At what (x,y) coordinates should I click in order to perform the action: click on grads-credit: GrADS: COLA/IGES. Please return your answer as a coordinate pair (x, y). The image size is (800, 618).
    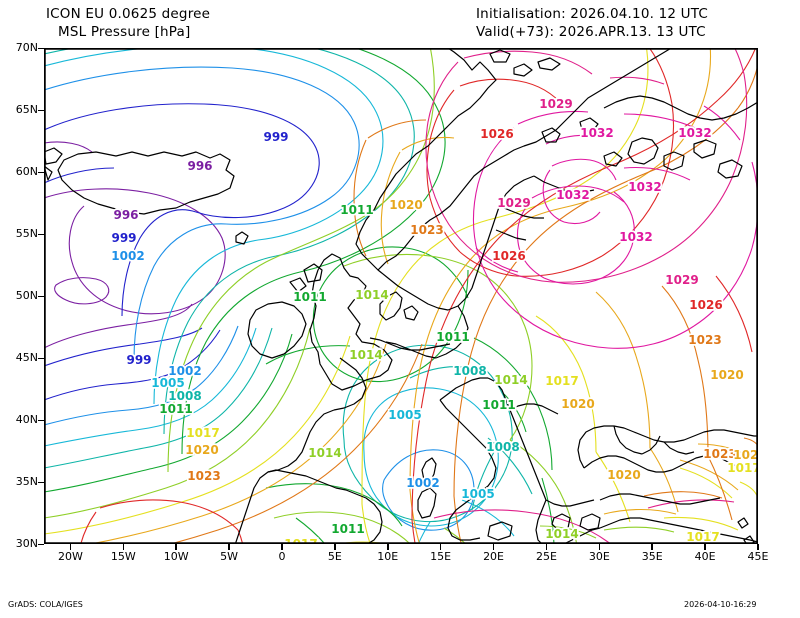
    Looking at the image, I should click on (45, 604).